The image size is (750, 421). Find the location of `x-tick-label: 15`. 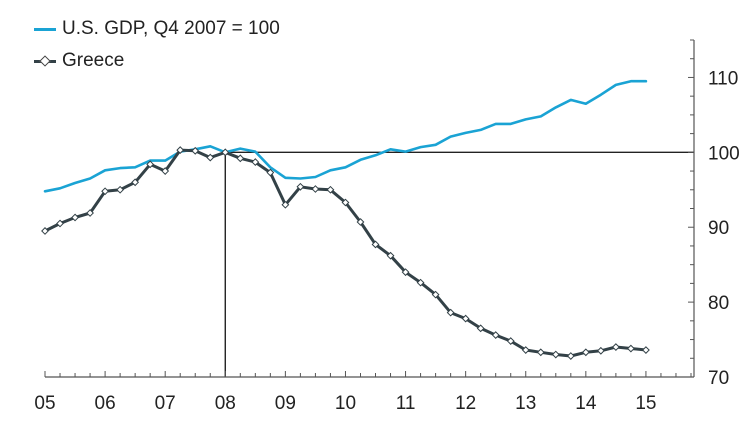

x-tick-label: 15 is located at coordinates (645, 403).